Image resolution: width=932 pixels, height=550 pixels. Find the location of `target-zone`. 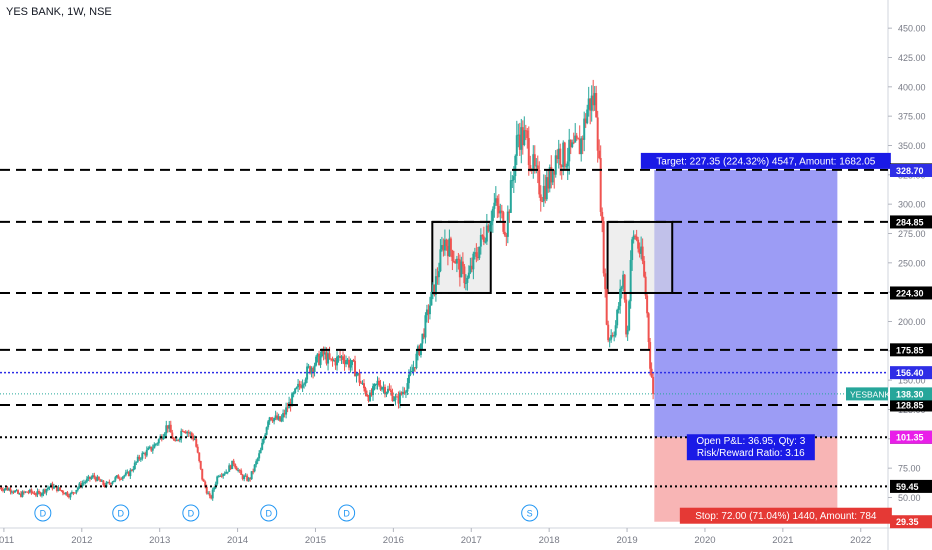

target-zone is located at coordinates (746, 303).